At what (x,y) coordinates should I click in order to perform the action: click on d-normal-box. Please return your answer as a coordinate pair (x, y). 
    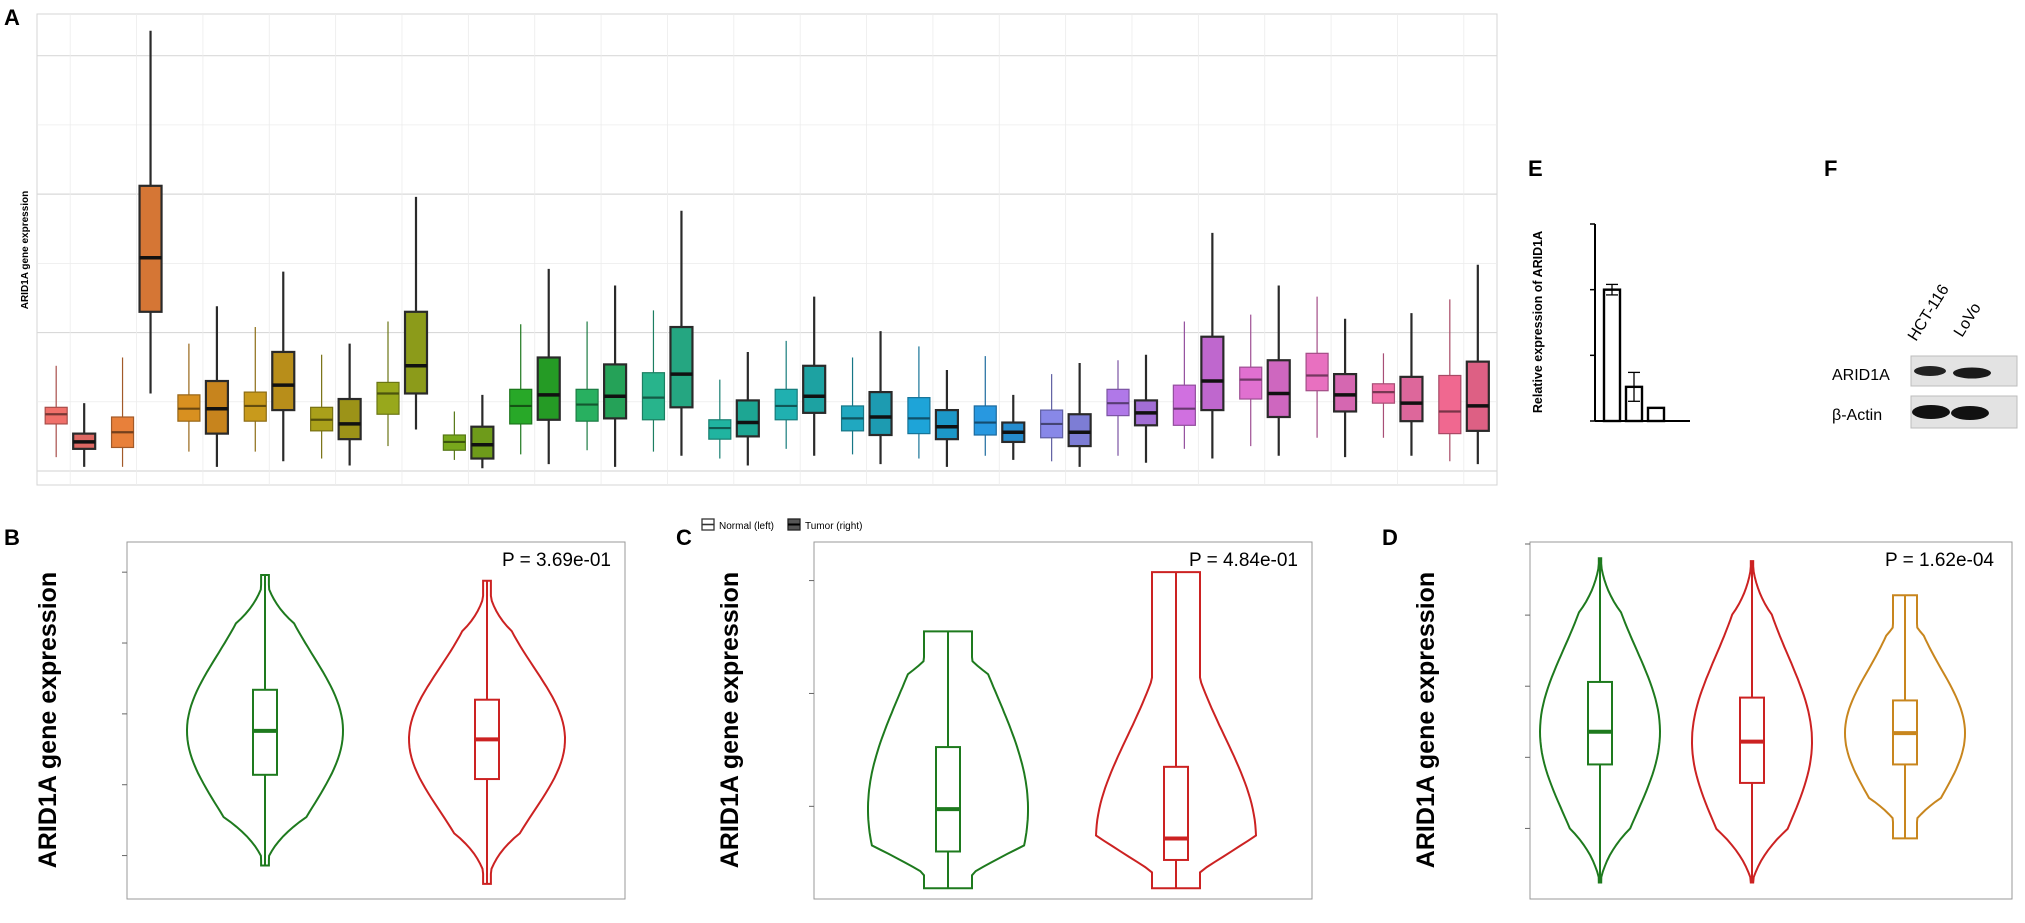
    Looking at the image, I should click on (1600, 723).